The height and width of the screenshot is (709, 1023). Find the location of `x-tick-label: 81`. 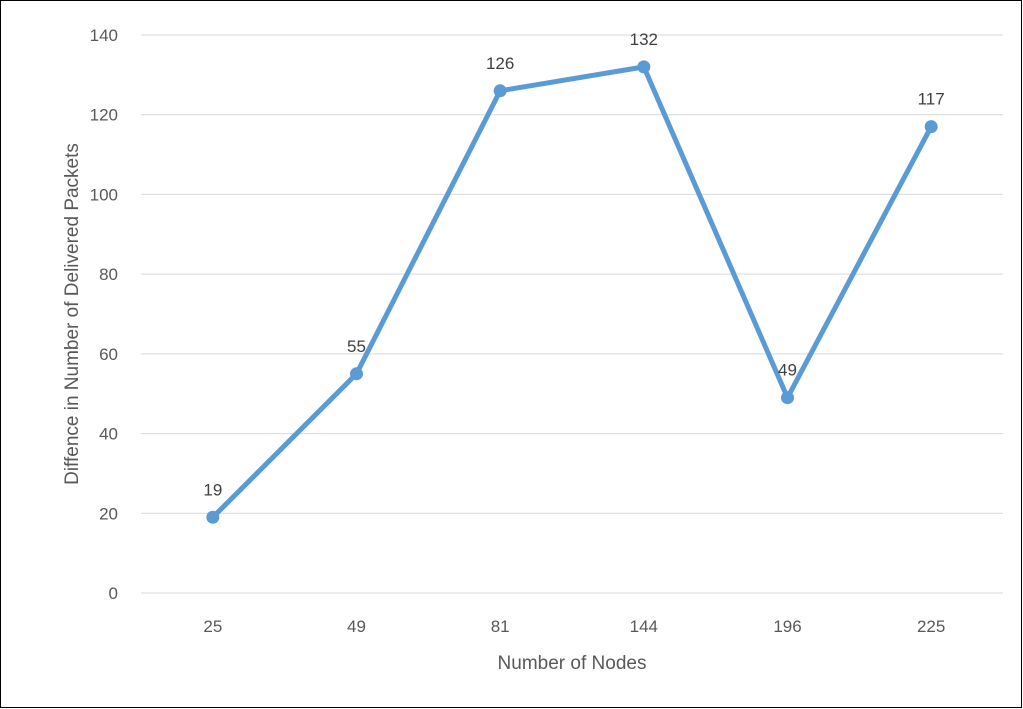

x-tick-label: 81 is located at coordinates (500, 626).